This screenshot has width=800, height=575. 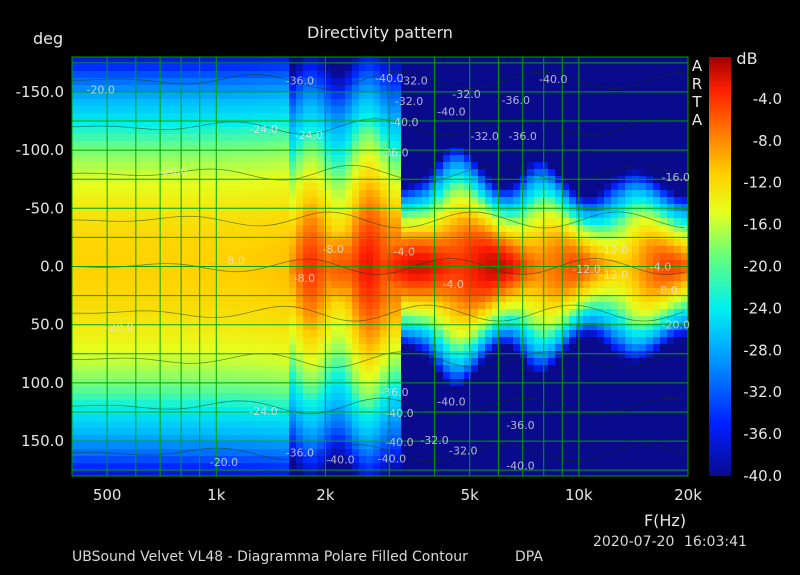 I want to click on side-letter: R, so click(x=697, y=84).